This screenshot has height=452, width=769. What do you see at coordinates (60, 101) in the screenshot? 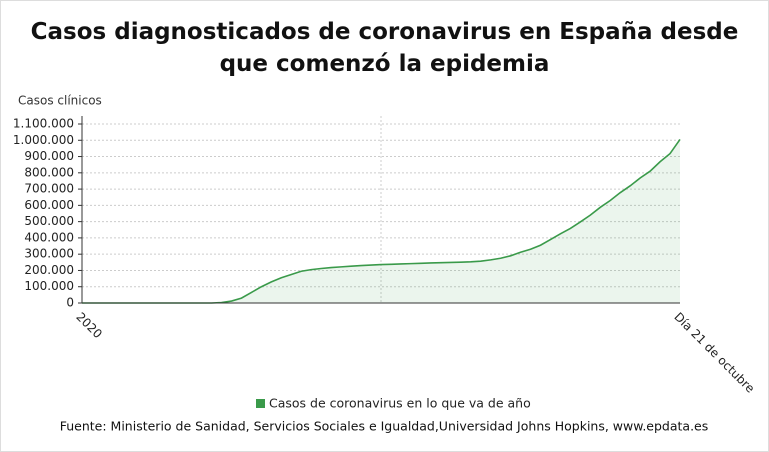
I see `y-axis-label: Casos clínicos` at bounding box center [60, 101].